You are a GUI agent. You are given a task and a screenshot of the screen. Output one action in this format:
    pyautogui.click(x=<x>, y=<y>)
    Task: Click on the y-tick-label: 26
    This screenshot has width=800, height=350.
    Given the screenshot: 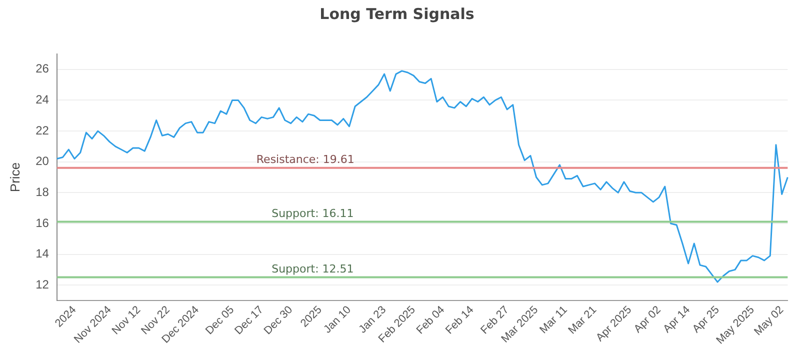 What is the action you would take?
    pyautogui.click(x=43, y=69)
    